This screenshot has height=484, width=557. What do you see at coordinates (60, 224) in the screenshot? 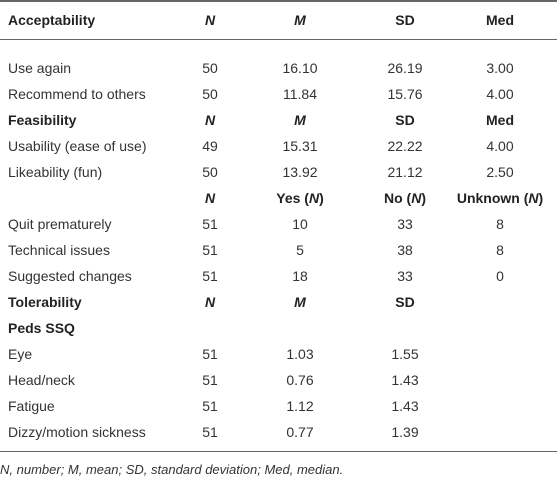
I see `row-label: Quit prematurely` at bounding box center [60, 224].